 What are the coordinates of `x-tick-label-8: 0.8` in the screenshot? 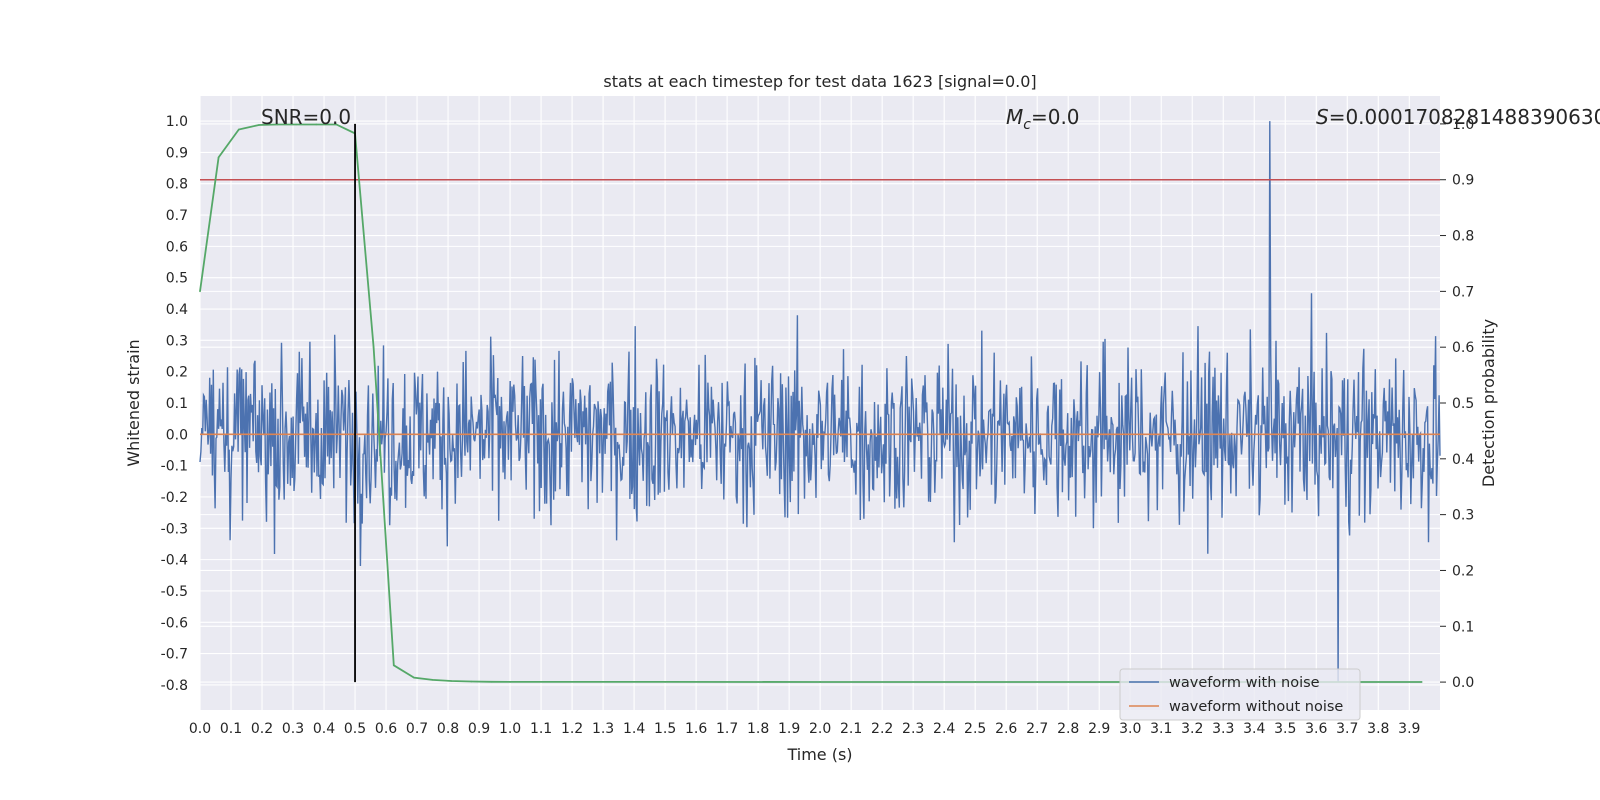 It's located at (448, 729).